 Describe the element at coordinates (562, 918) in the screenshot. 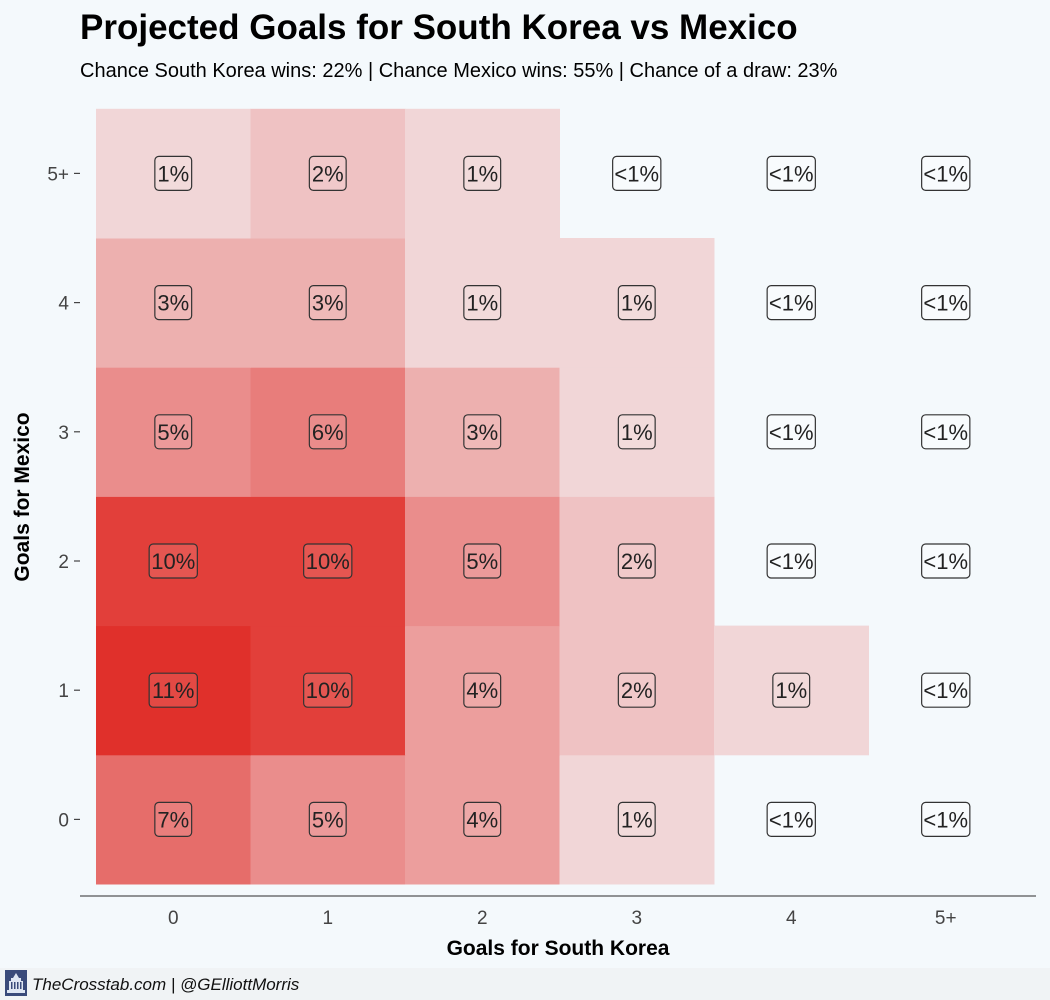

I see `x-axis-ticks: 0 1 2 3 4 5+` at that location.